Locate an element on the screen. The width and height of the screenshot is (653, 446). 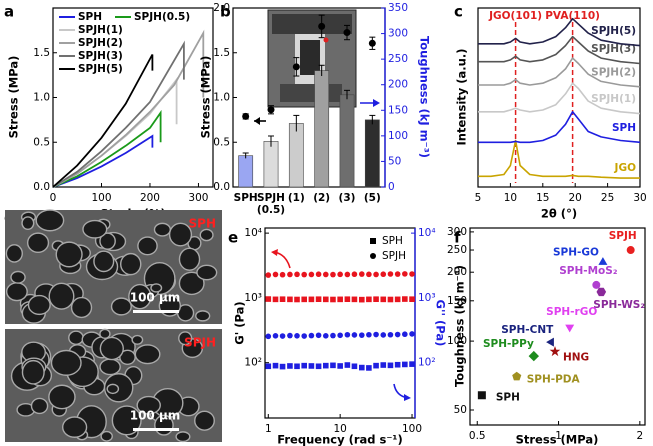
y-axis-label: G' (Pa) is located at coordinates (240, 322).